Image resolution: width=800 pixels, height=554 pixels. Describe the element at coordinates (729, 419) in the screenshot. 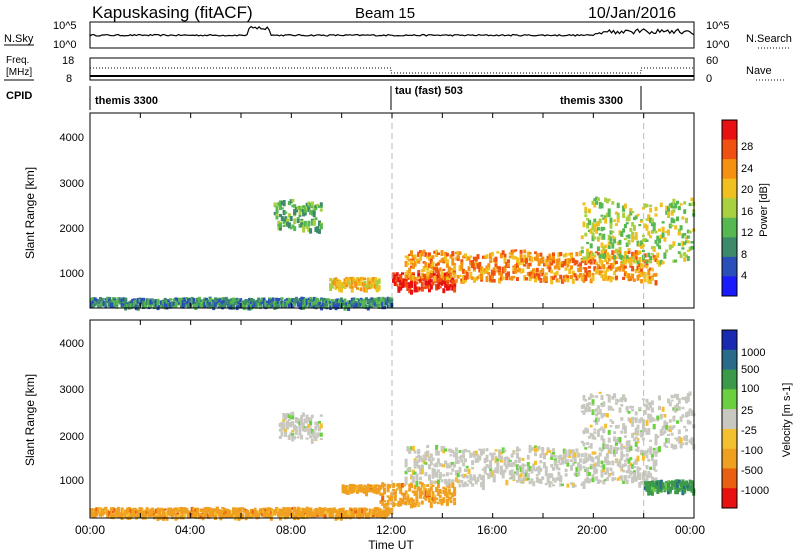

I see `velocity-colorbar` at that location.